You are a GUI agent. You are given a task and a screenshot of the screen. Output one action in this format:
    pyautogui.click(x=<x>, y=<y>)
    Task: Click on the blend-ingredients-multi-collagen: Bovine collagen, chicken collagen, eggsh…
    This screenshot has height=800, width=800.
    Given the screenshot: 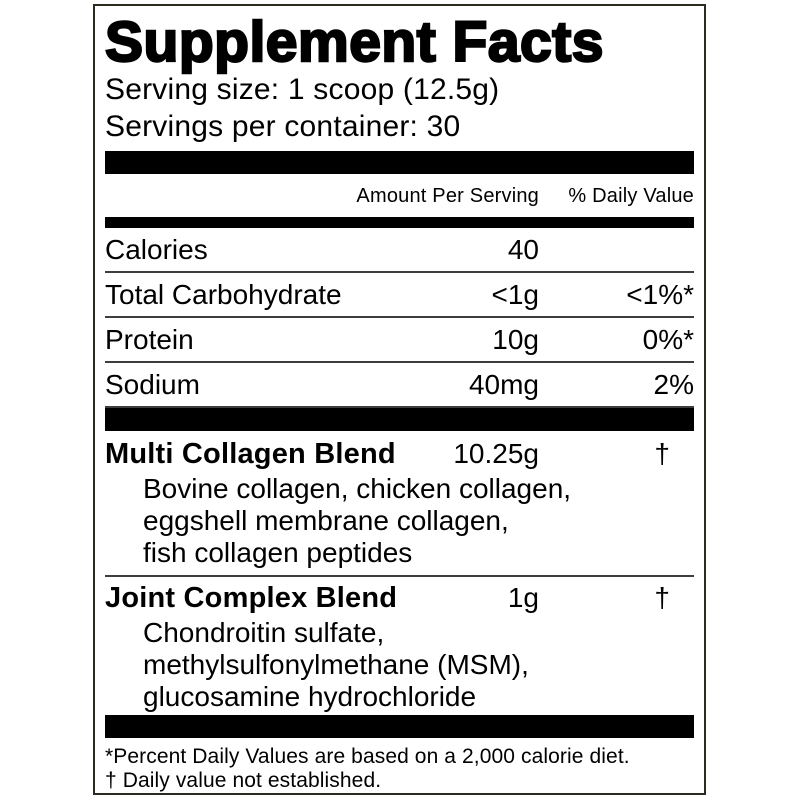 What is the action you would take?
    pyautogui.click(x=399, y=521)
    